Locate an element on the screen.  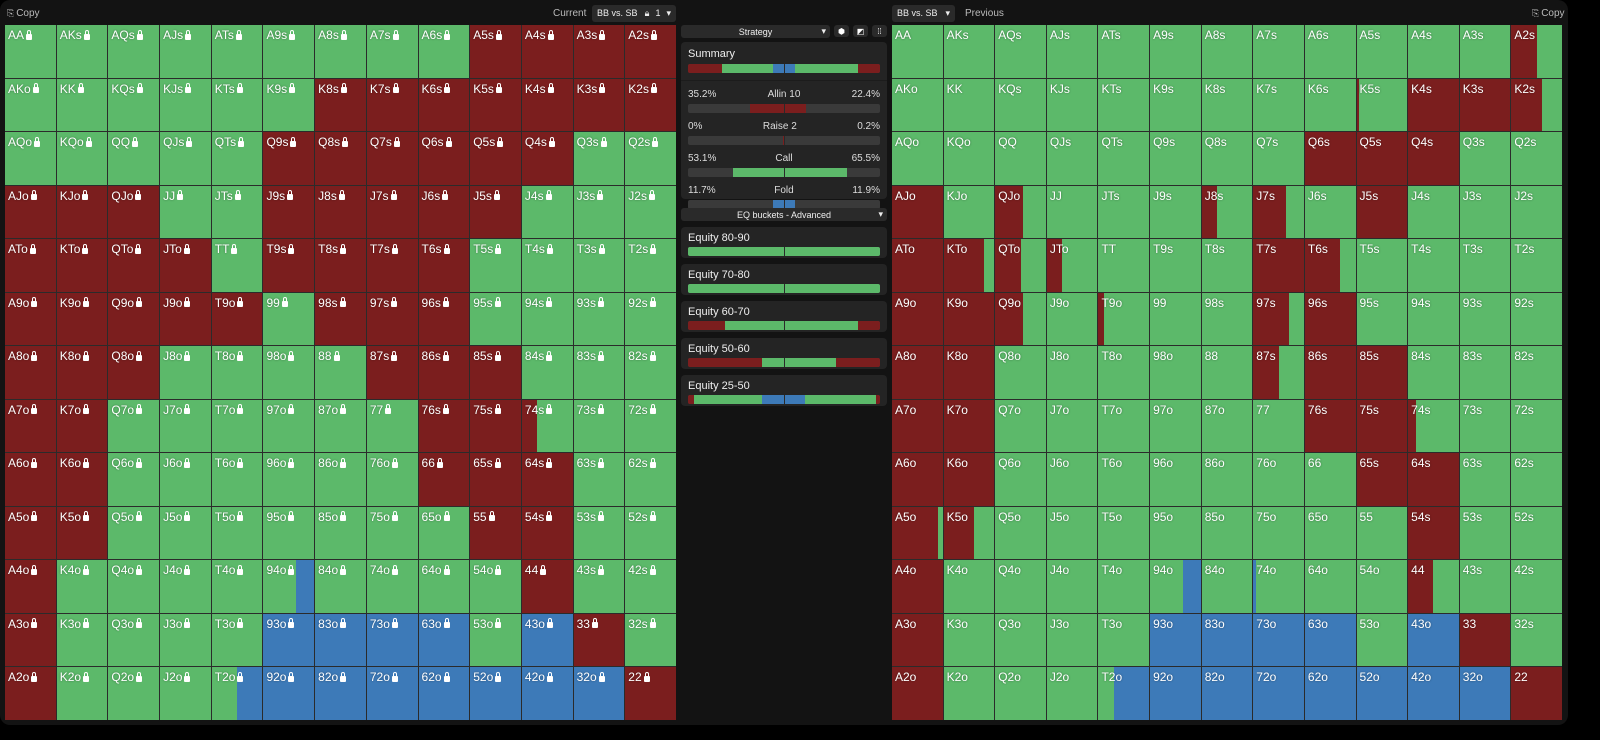
hand-cell: JTs is located at coordinates (237, 212).